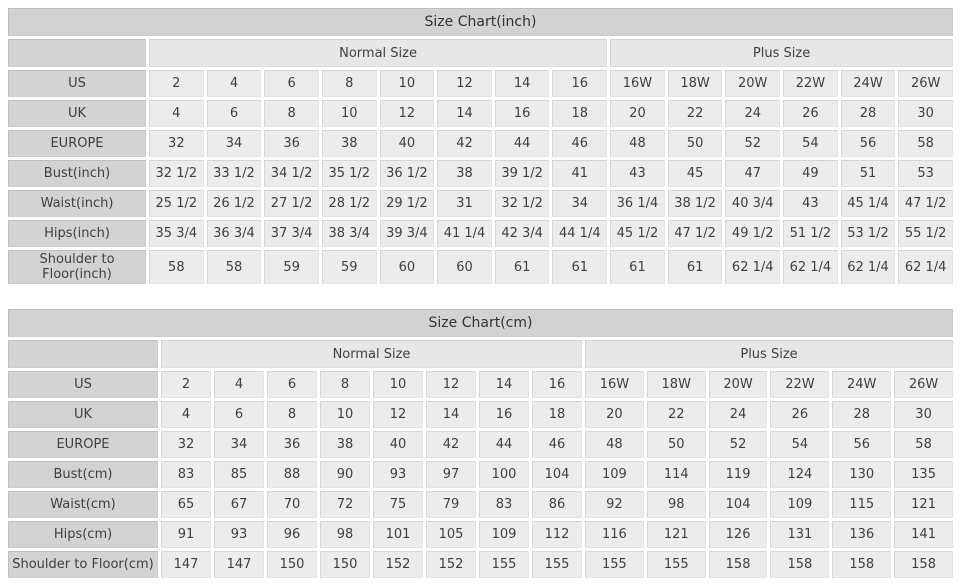 This screenshot has height=586, width=961. I want to click on size-cell: 30, so click(923, 414).